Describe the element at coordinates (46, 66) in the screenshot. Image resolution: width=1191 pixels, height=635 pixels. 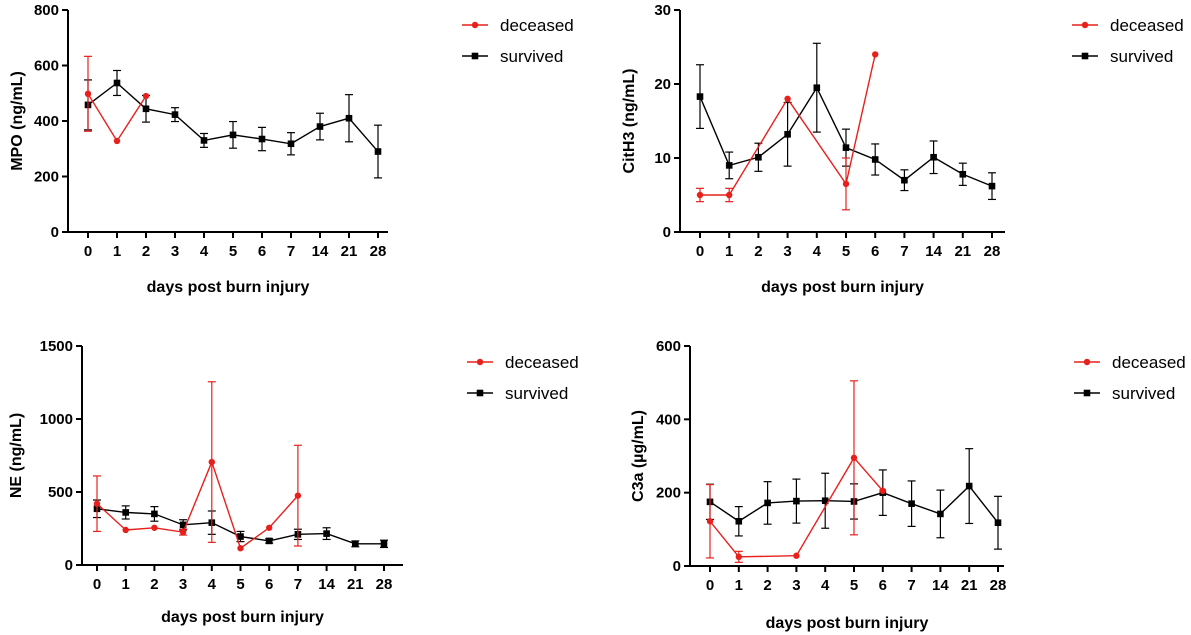
I see `y-tick-label: 600` at that location.